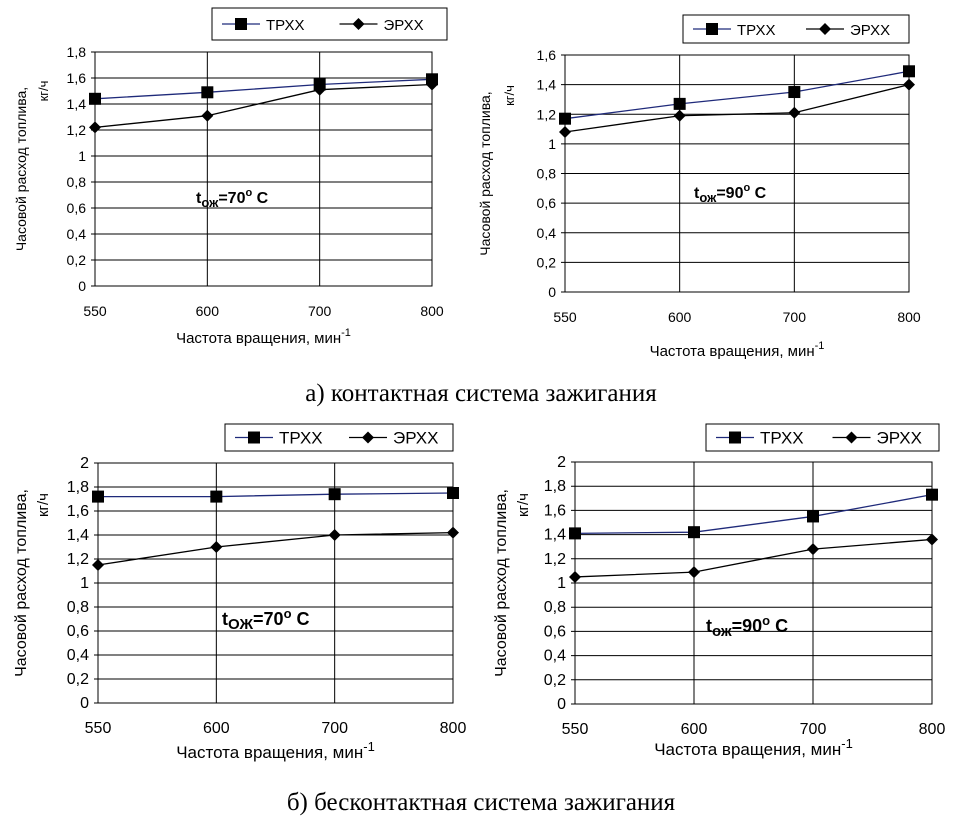 This screenshot has width=962, height=823. What do you see at coordinates (84, 463) in the screenshot?
I see `y-tick-label: 2` at bounding box center [84, 463].